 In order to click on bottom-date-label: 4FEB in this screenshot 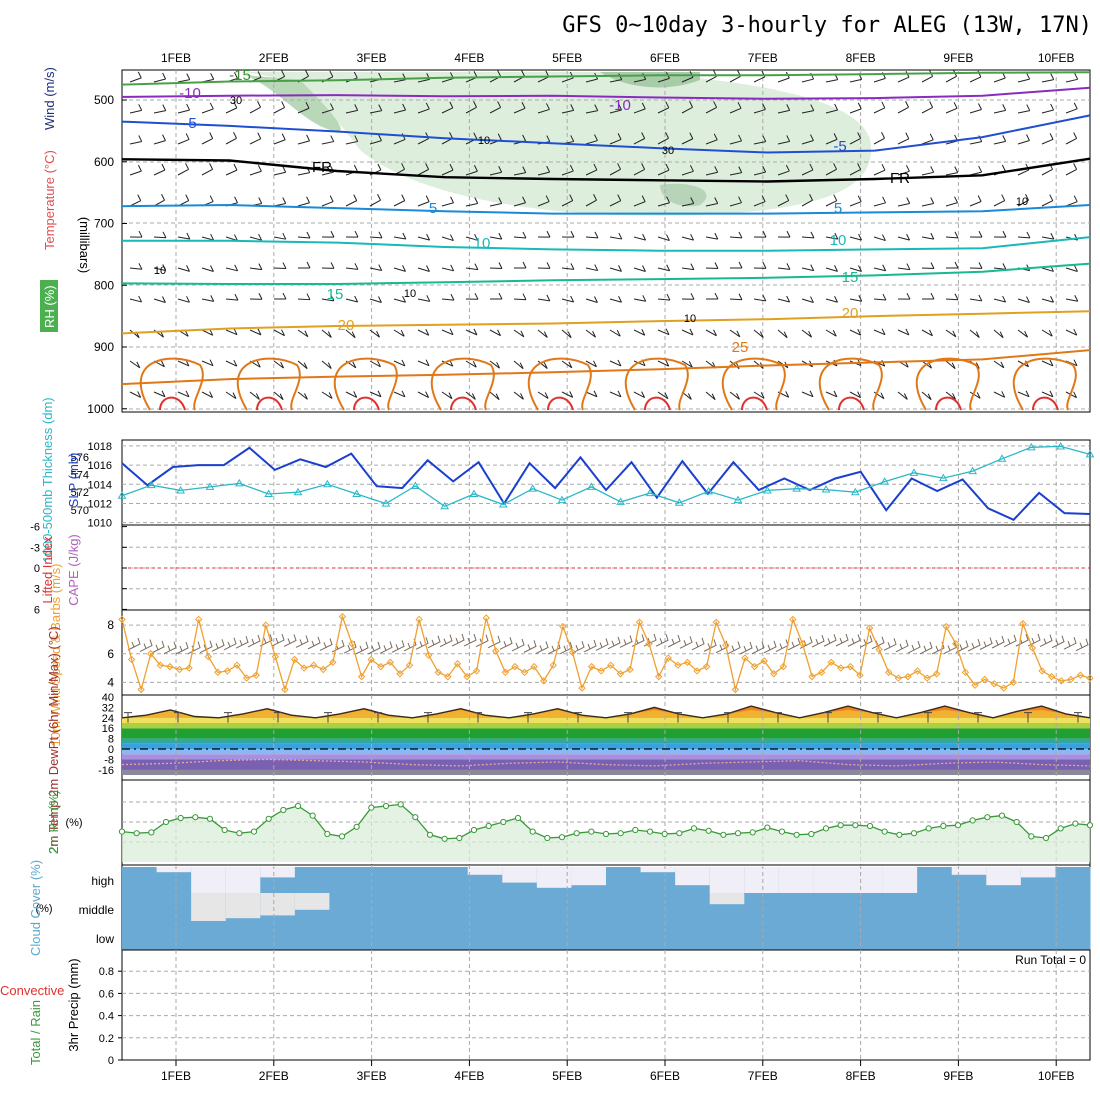, I will do `click(469, 1076)`.